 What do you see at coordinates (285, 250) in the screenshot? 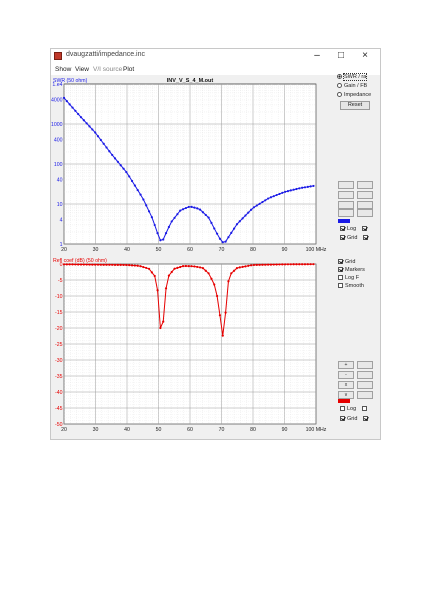
I see `x-tick-label: 90` at bounding box center [285, 250].